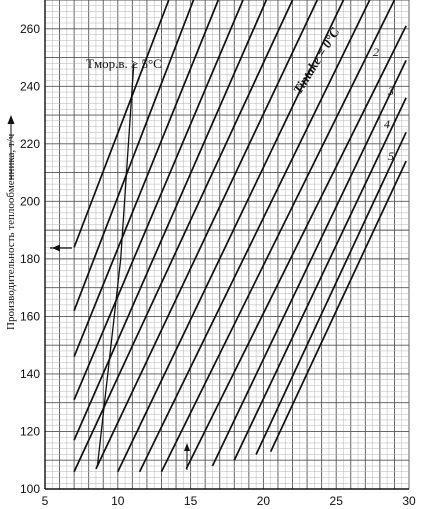 This screenshot has width=424, height=509. What do you see at coordinates (30, 144) in the screenshot?
I see `y-tick-label: 220` at bounding box center [30, 144].